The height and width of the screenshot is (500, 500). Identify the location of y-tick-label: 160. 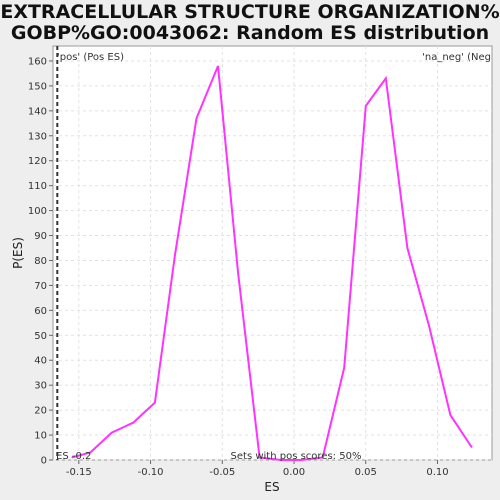
(37, 61).